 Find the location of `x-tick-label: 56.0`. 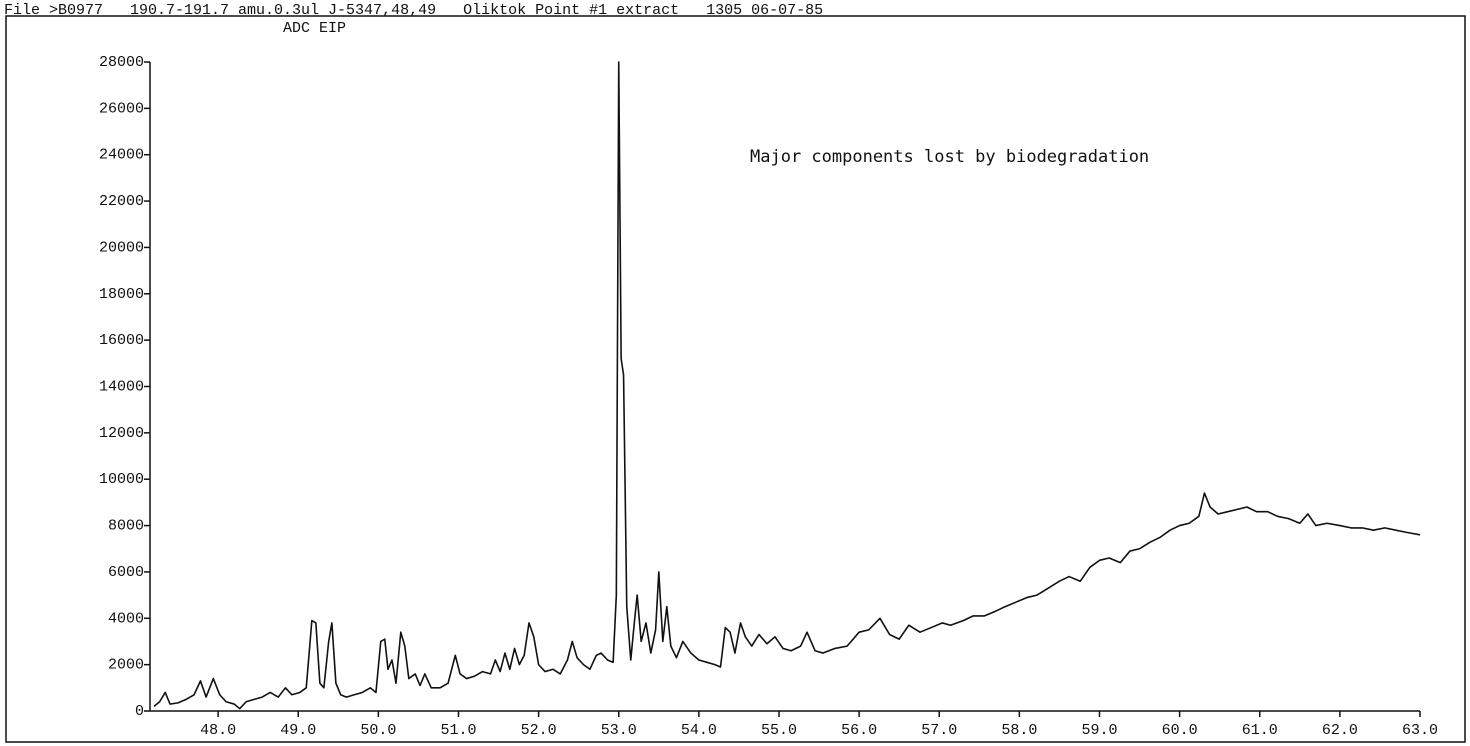

x-tick-label: 56.0 is located at coordinates (859, 730).